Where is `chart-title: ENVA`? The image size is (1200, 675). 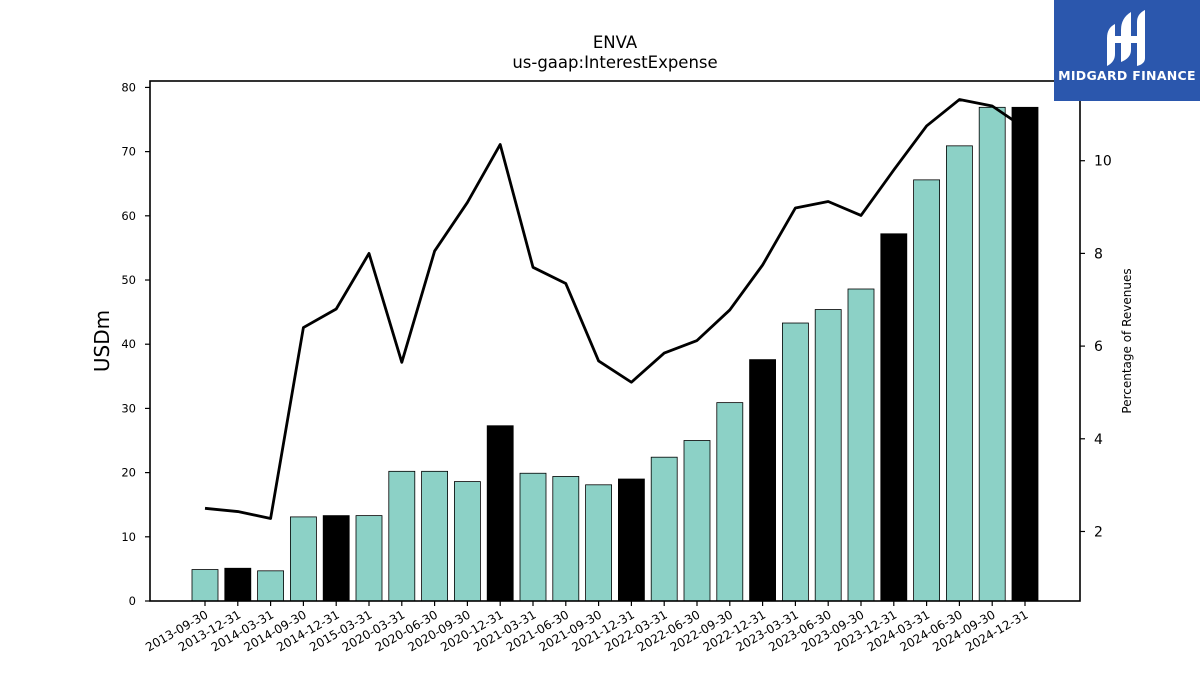
chart-title: ENVA is located at coordinates (615, 42).